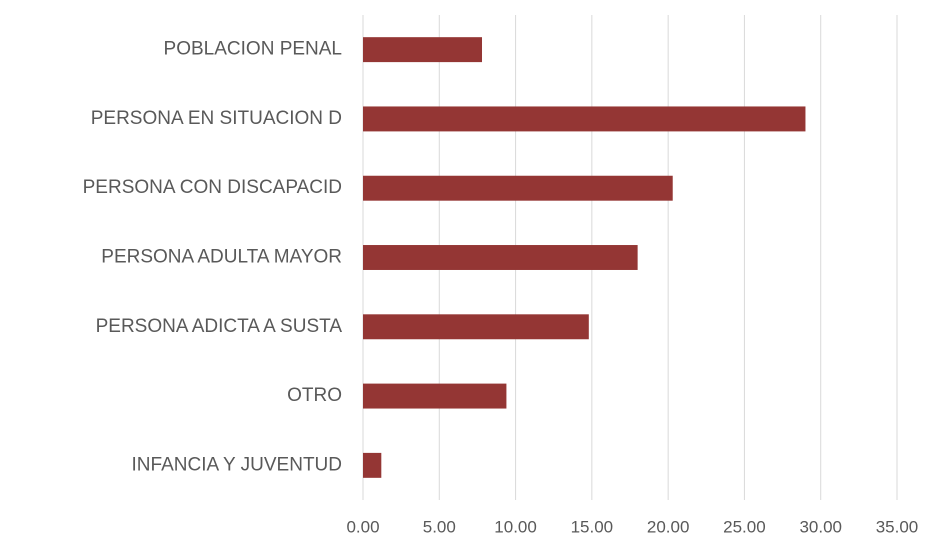  What do you see at coordinates (439, 526) in the screenshot?
I see `x-tick-label: 5.00` at bounding box center [439, 526].